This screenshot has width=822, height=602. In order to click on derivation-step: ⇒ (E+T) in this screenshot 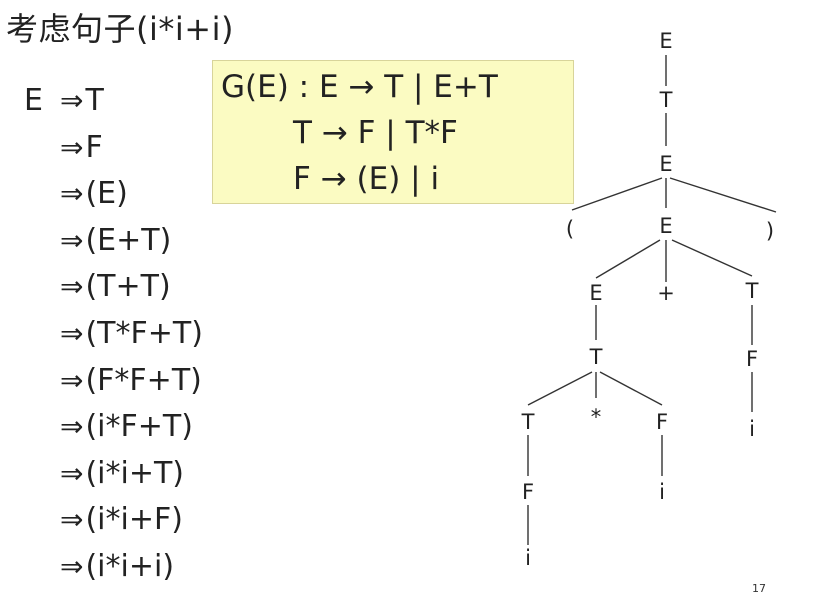, I will do `click(113, 241)`.